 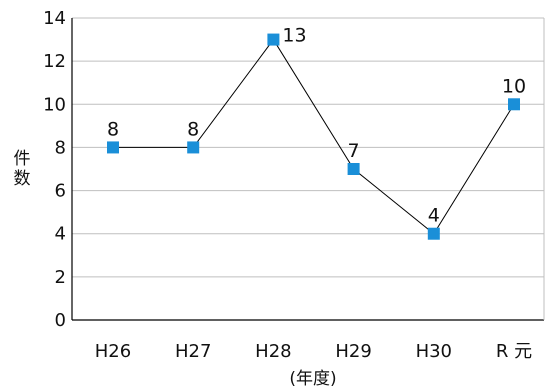 What do you see at coordinates (54, 169) in the screenshot?
I see `y-tick-labels: 0 2 4 6 8 10 12 14` at bounding box center [54, 169].